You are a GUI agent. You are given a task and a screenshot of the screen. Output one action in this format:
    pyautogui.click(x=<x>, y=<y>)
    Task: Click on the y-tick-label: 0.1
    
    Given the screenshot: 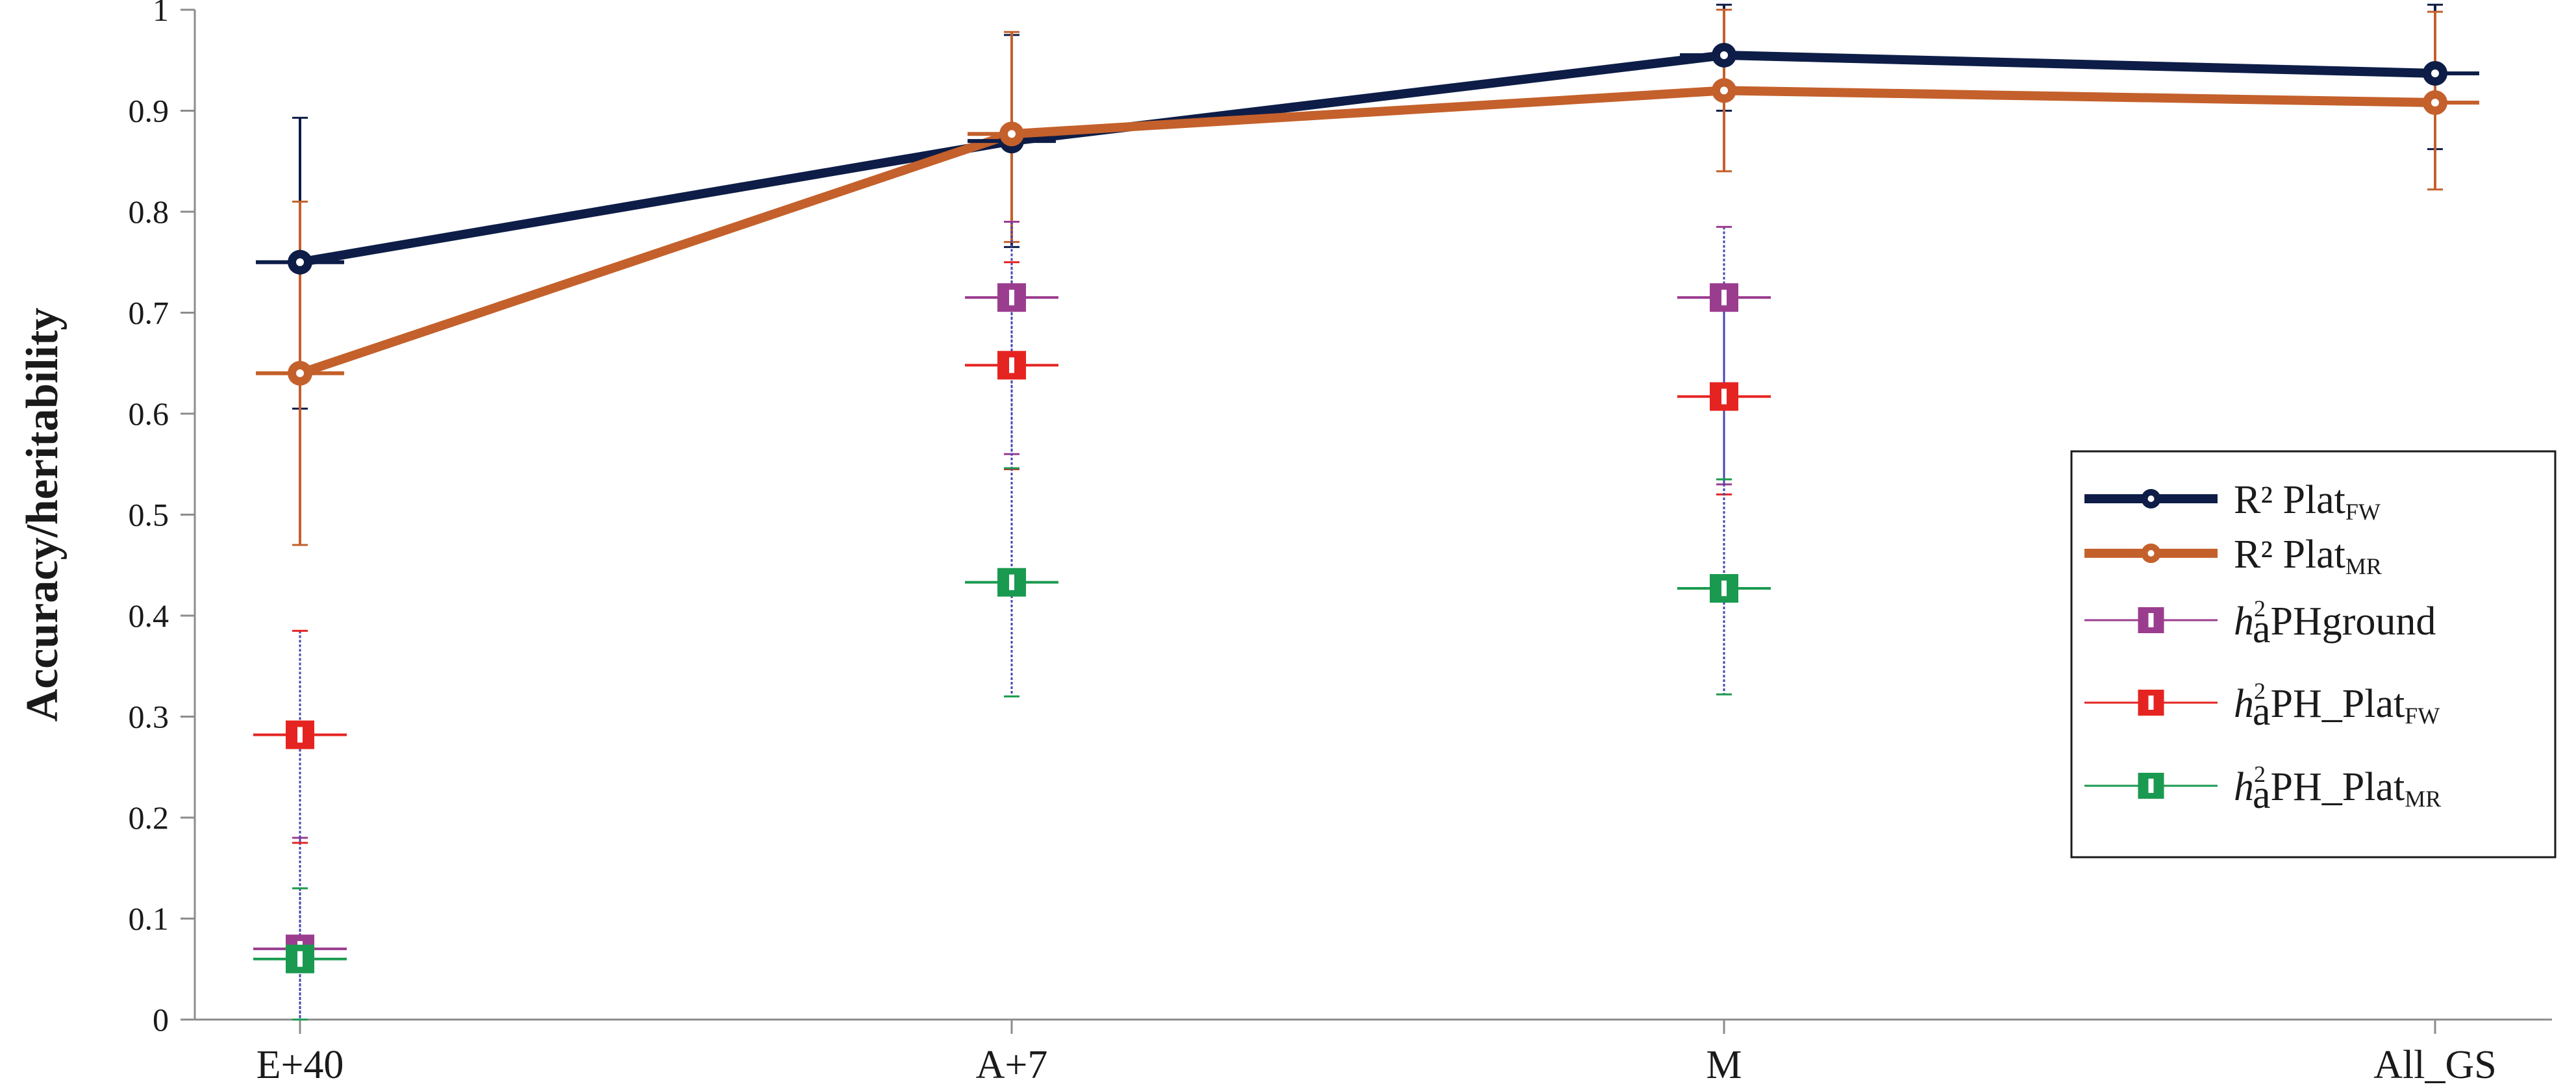 What is the action you would take?
    pyautogui.click(x=149, y=919)
    